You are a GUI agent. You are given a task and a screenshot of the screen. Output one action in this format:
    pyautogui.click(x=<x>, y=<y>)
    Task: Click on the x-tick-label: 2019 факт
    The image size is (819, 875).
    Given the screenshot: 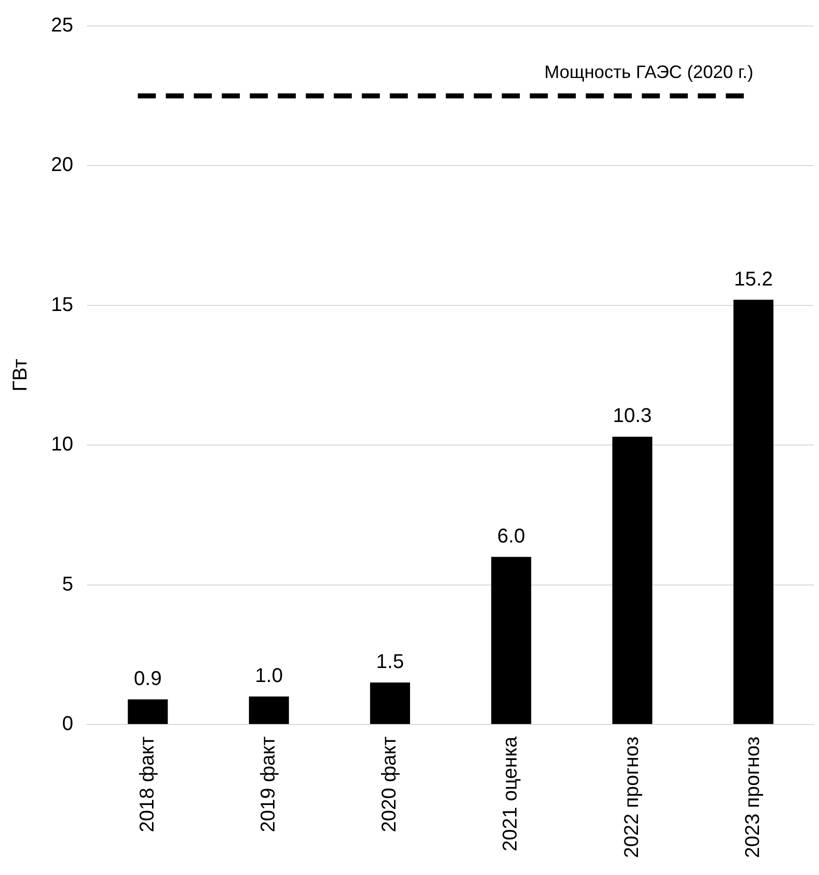 What is the action you would take?
    pyautogui.click(x=268, y=784)
    